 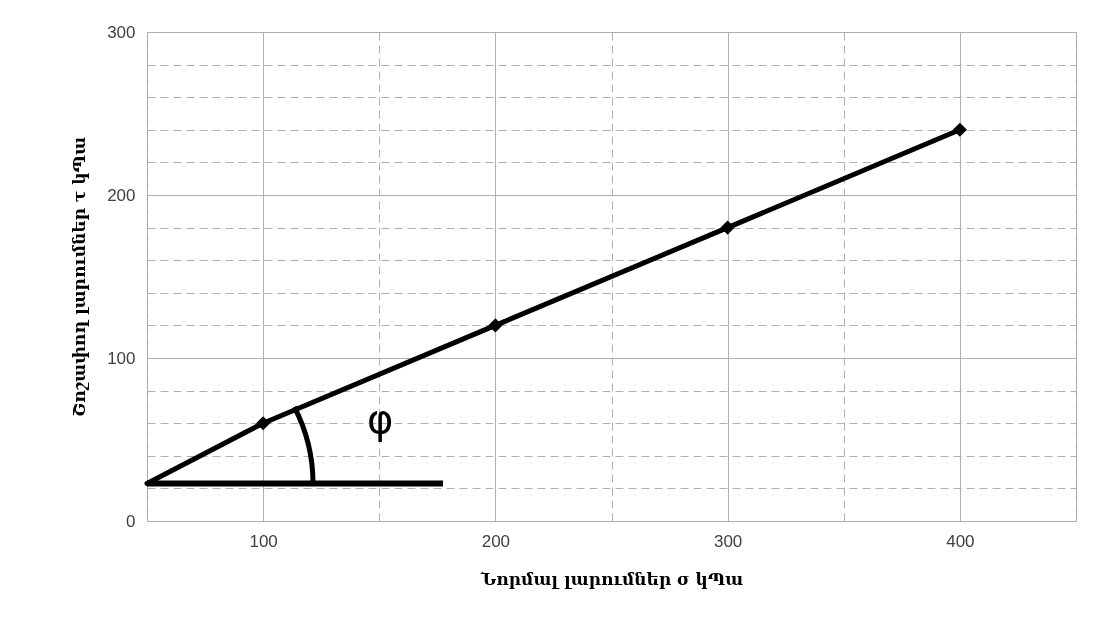 What do you see at coordinates (121, 358) in the screenshot?
I see `y-tick-label: 100` at bounding box center [121, 358].